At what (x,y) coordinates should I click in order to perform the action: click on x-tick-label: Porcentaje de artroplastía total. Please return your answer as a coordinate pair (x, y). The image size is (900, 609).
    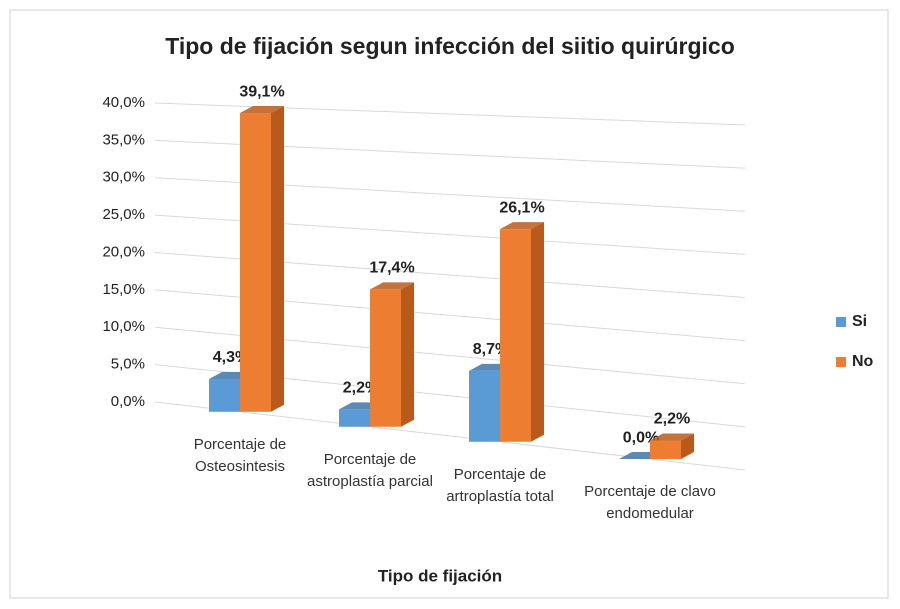
    Looking at the image, I should click on (500, 485).